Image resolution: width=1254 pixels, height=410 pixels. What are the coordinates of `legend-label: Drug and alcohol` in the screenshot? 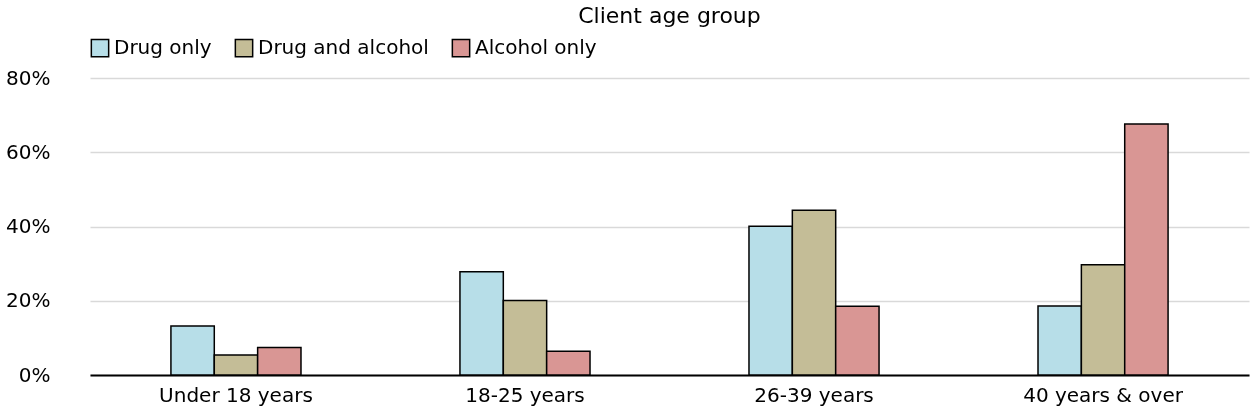 It's located at (343, 47).